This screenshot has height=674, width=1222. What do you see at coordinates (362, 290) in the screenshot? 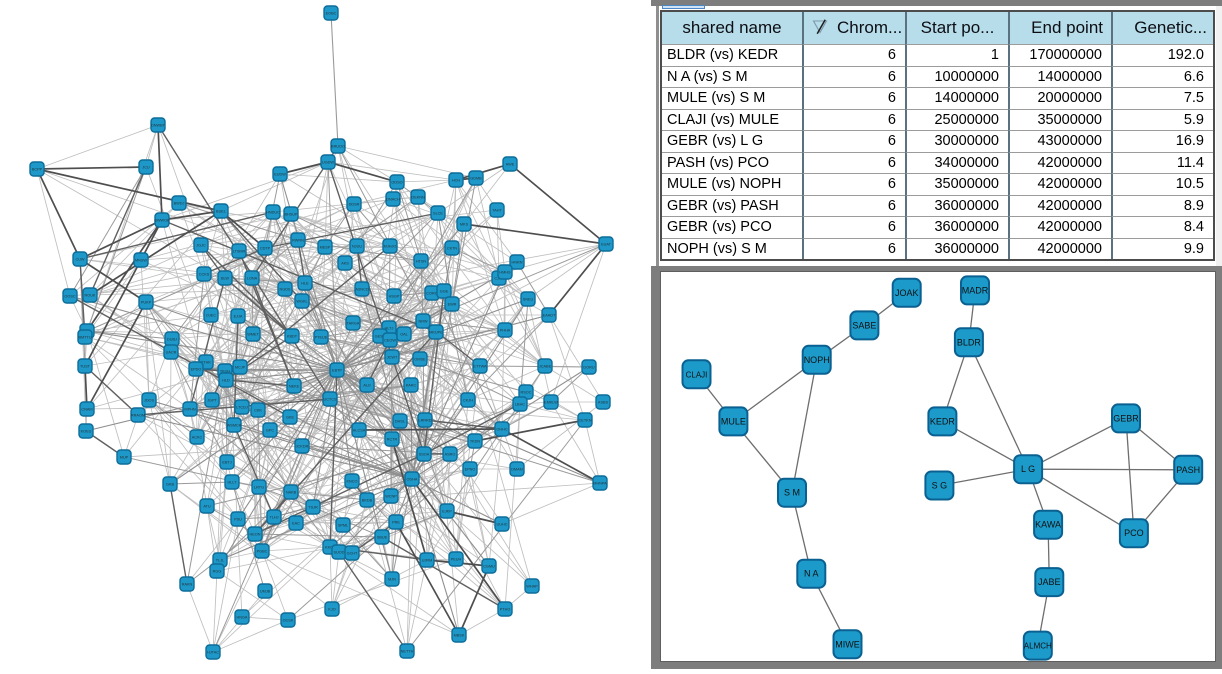
I see `svg-text: ASNCD` at bounding box center [362, 290].